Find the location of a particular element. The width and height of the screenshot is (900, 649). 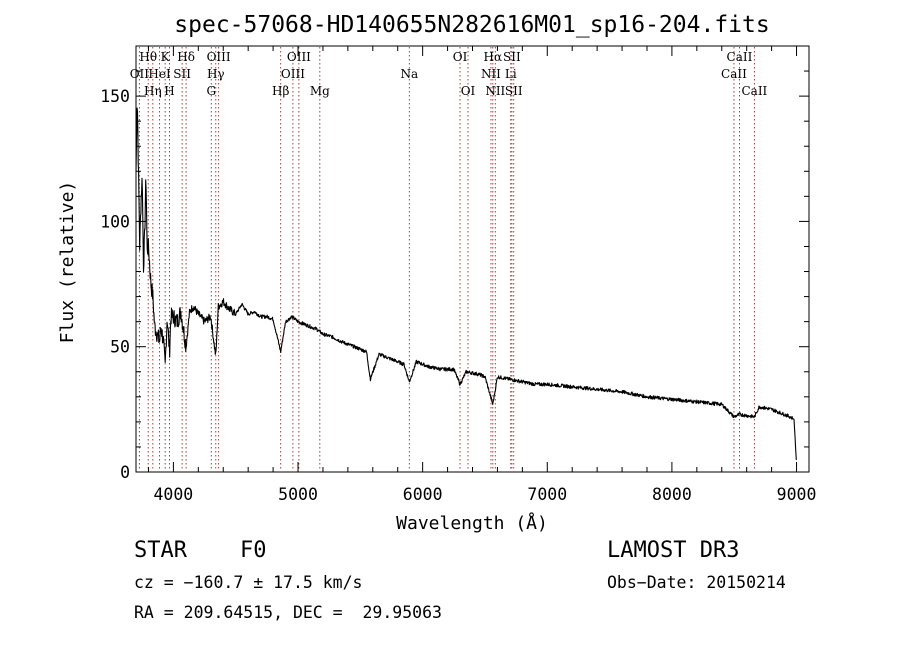

line-marker-label-6: Hδ is located at coordinates (186, 57).